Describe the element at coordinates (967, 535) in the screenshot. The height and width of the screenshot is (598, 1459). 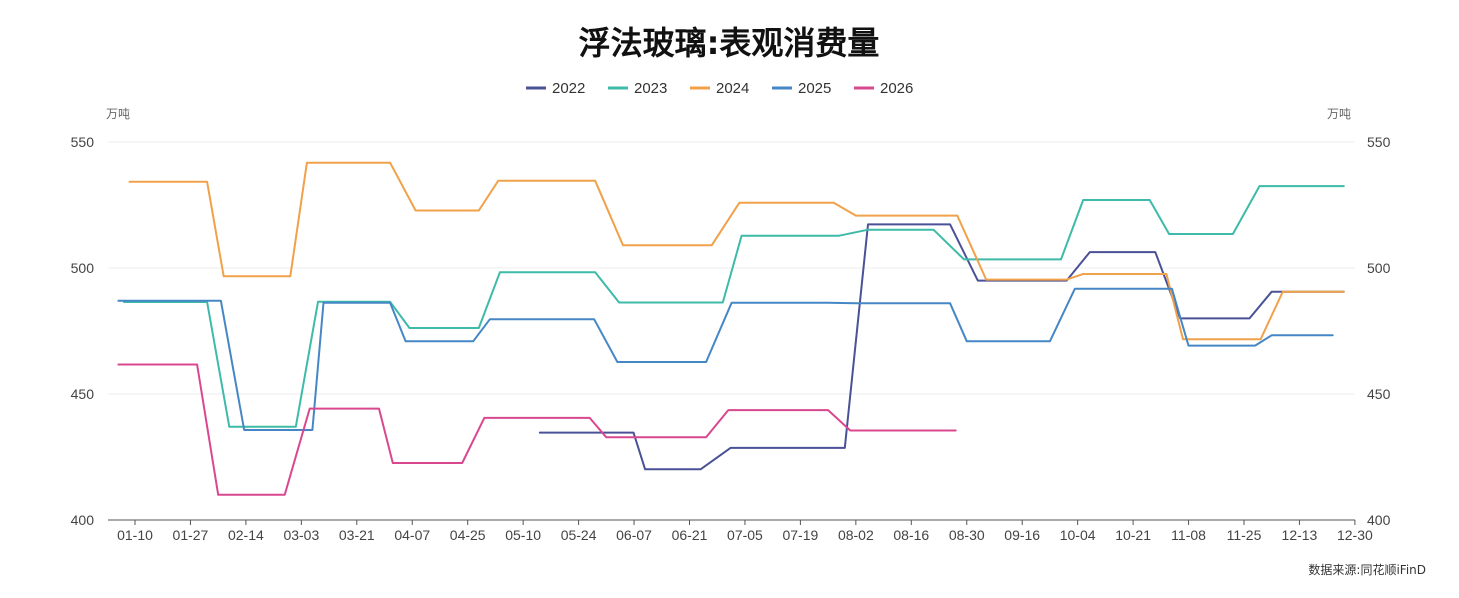
I see `x-tick-label: 08-30` at that location.